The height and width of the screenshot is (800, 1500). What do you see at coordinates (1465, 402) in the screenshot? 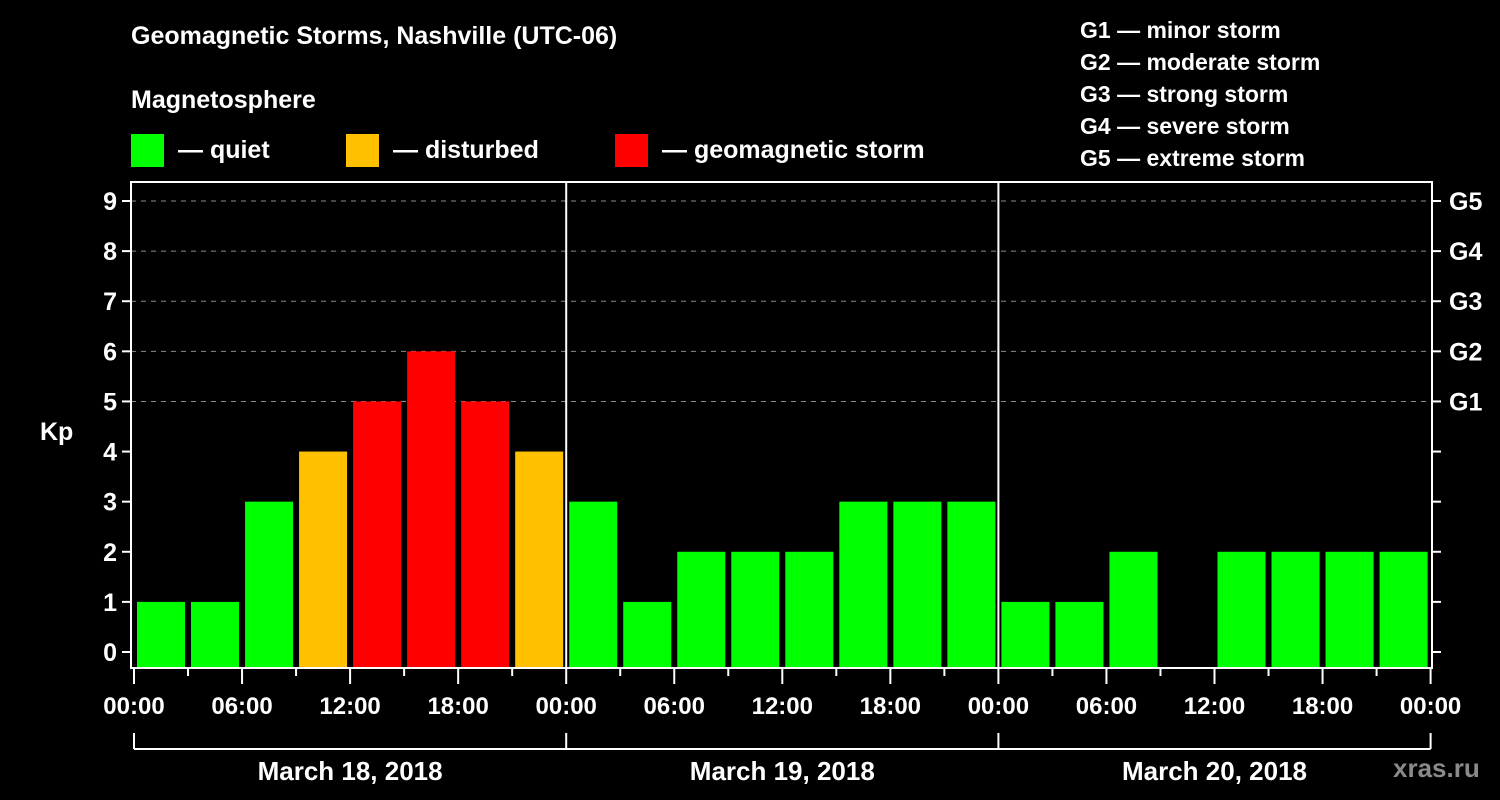
I see `g-tick-label: G1` at bounding box center [1465, 402].